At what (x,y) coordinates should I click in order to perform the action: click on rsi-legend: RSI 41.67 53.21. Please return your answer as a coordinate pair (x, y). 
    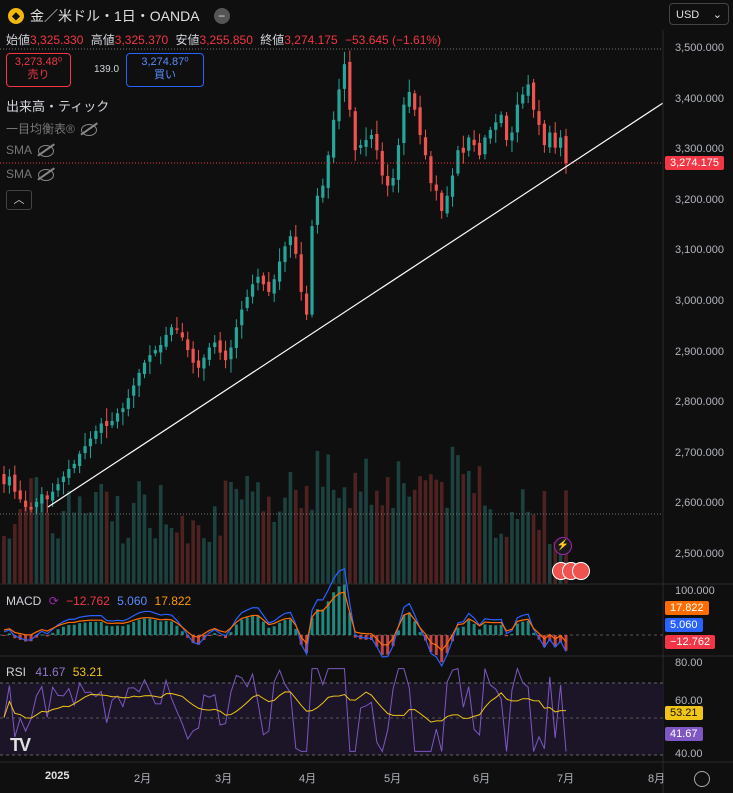
    Looking at the image, I should click on (54, 672).